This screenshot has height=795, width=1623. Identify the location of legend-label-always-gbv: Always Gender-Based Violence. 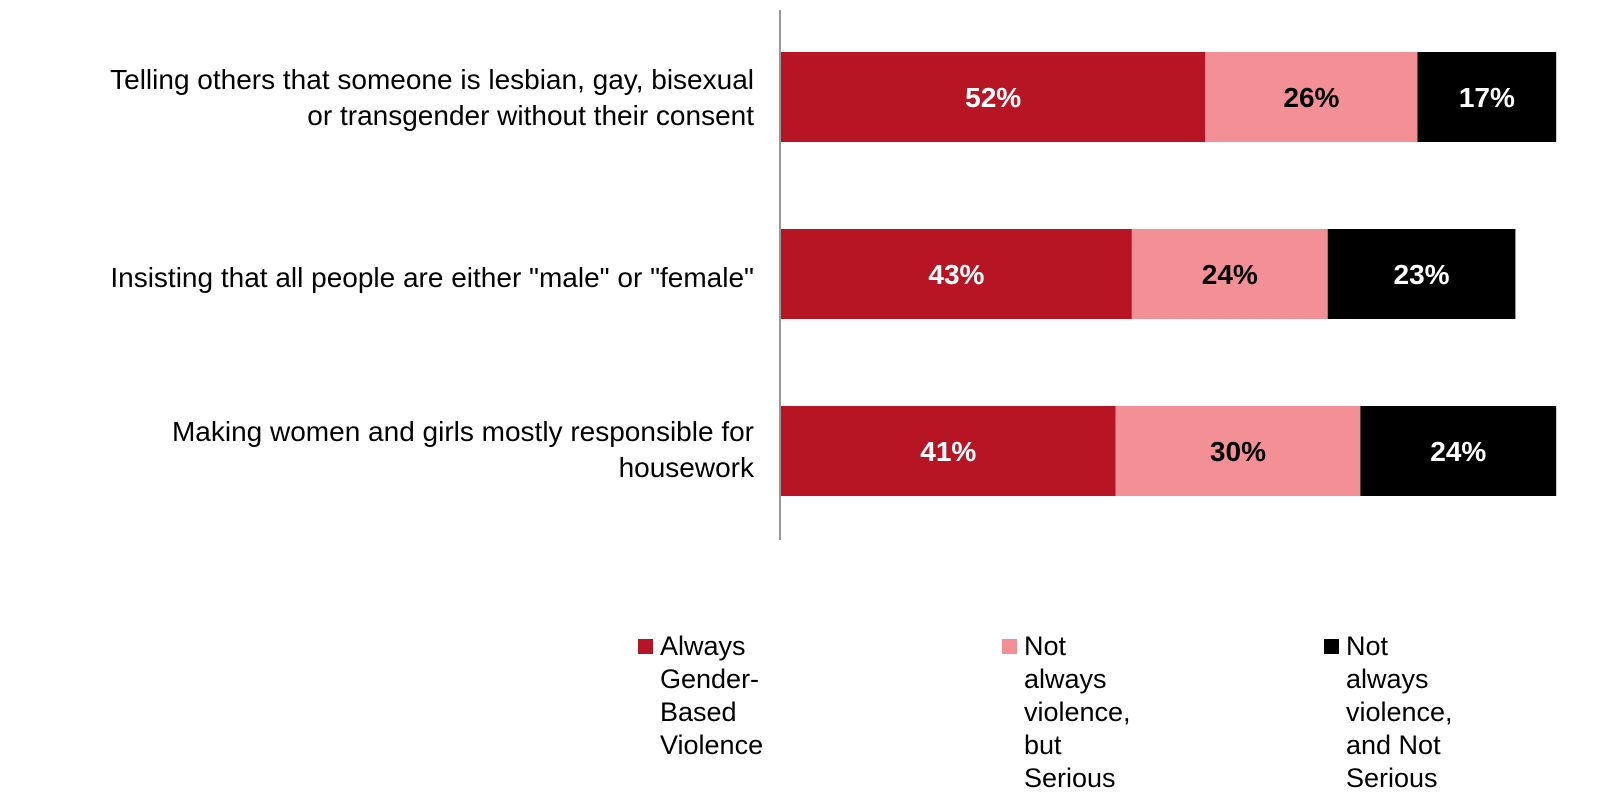
(712, 695).